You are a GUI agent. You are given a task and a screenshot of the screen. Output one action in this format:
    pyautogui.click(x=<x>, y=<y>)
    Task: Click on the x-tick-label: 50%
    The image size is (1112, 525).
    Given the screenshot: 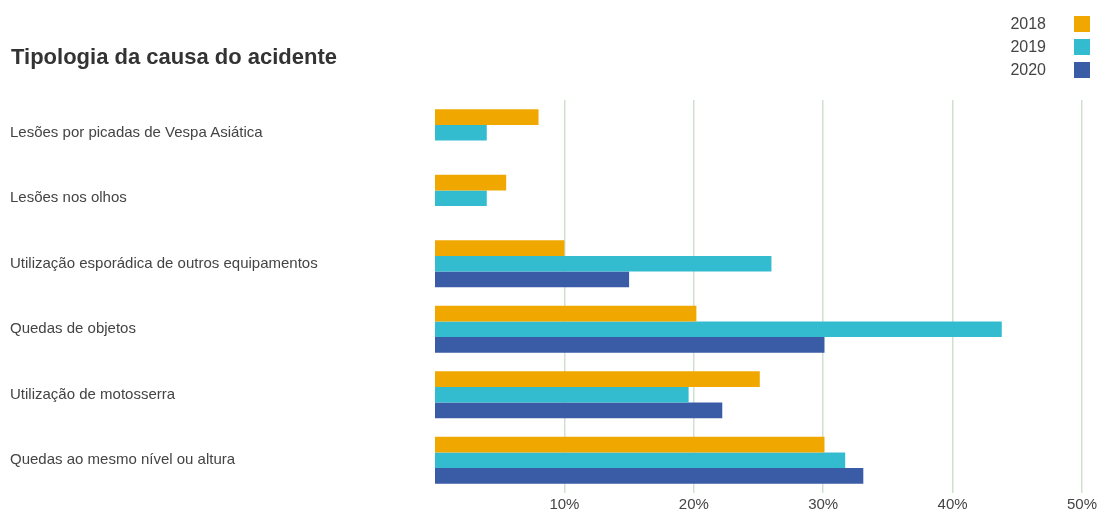 What is the action you would take?
    pyautogui.click(x=1082, y=504)
    